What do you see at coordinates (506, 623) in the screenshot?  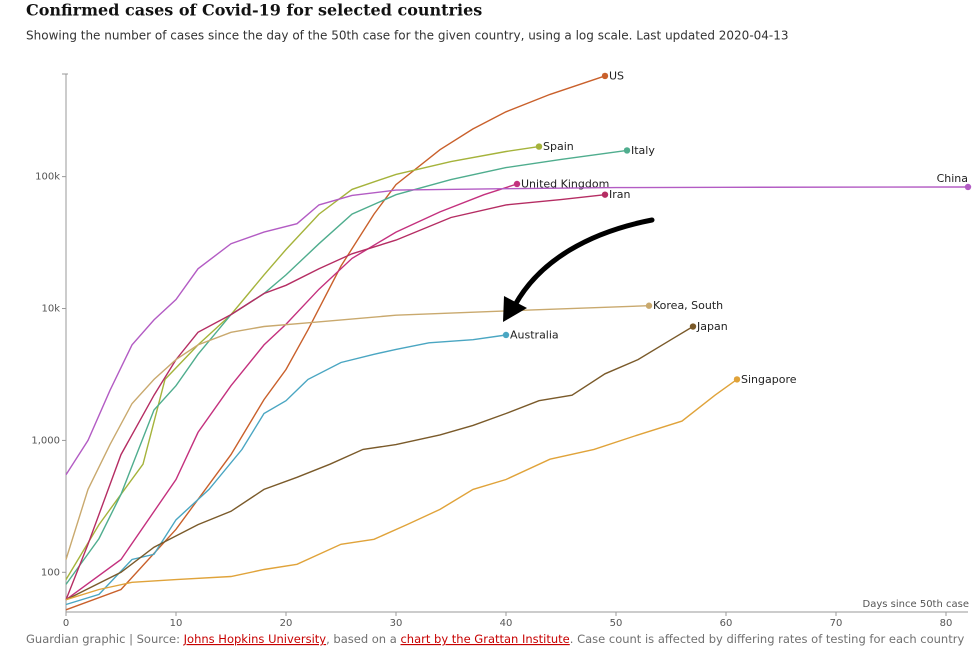 I see `x-tick-label: 40` at bounding box center [506, 623].